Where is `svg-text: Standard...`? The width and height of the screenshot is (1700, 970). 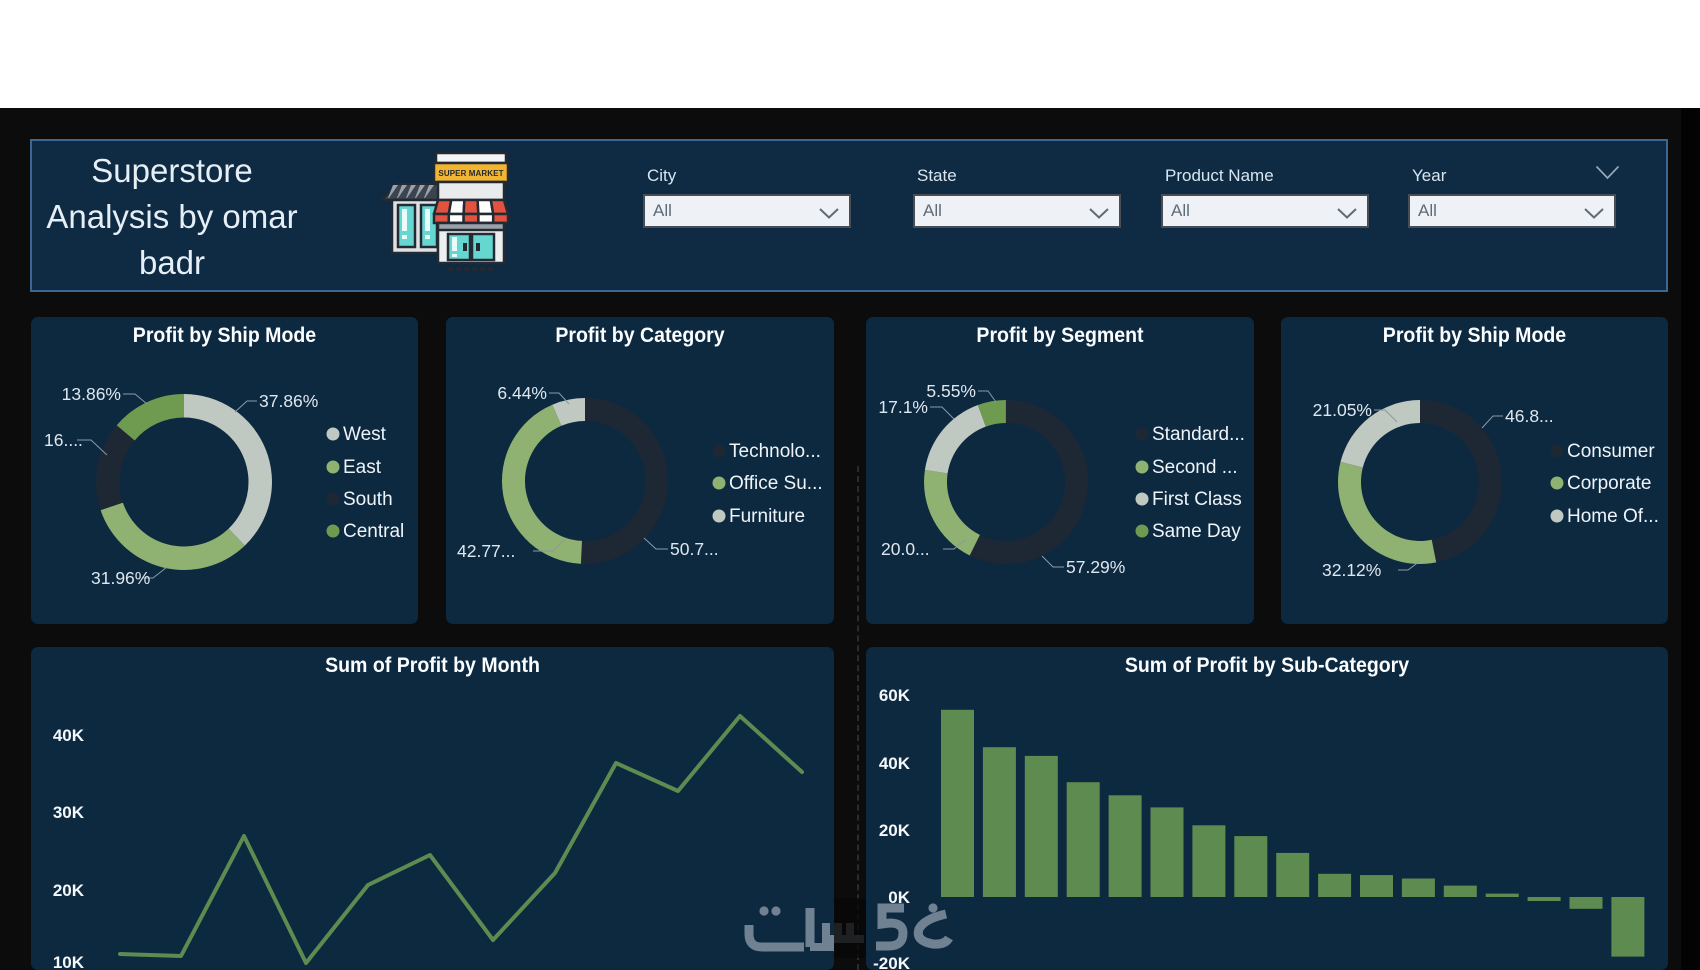 svg-text: Standard... is located at coordinates (1198, 434).